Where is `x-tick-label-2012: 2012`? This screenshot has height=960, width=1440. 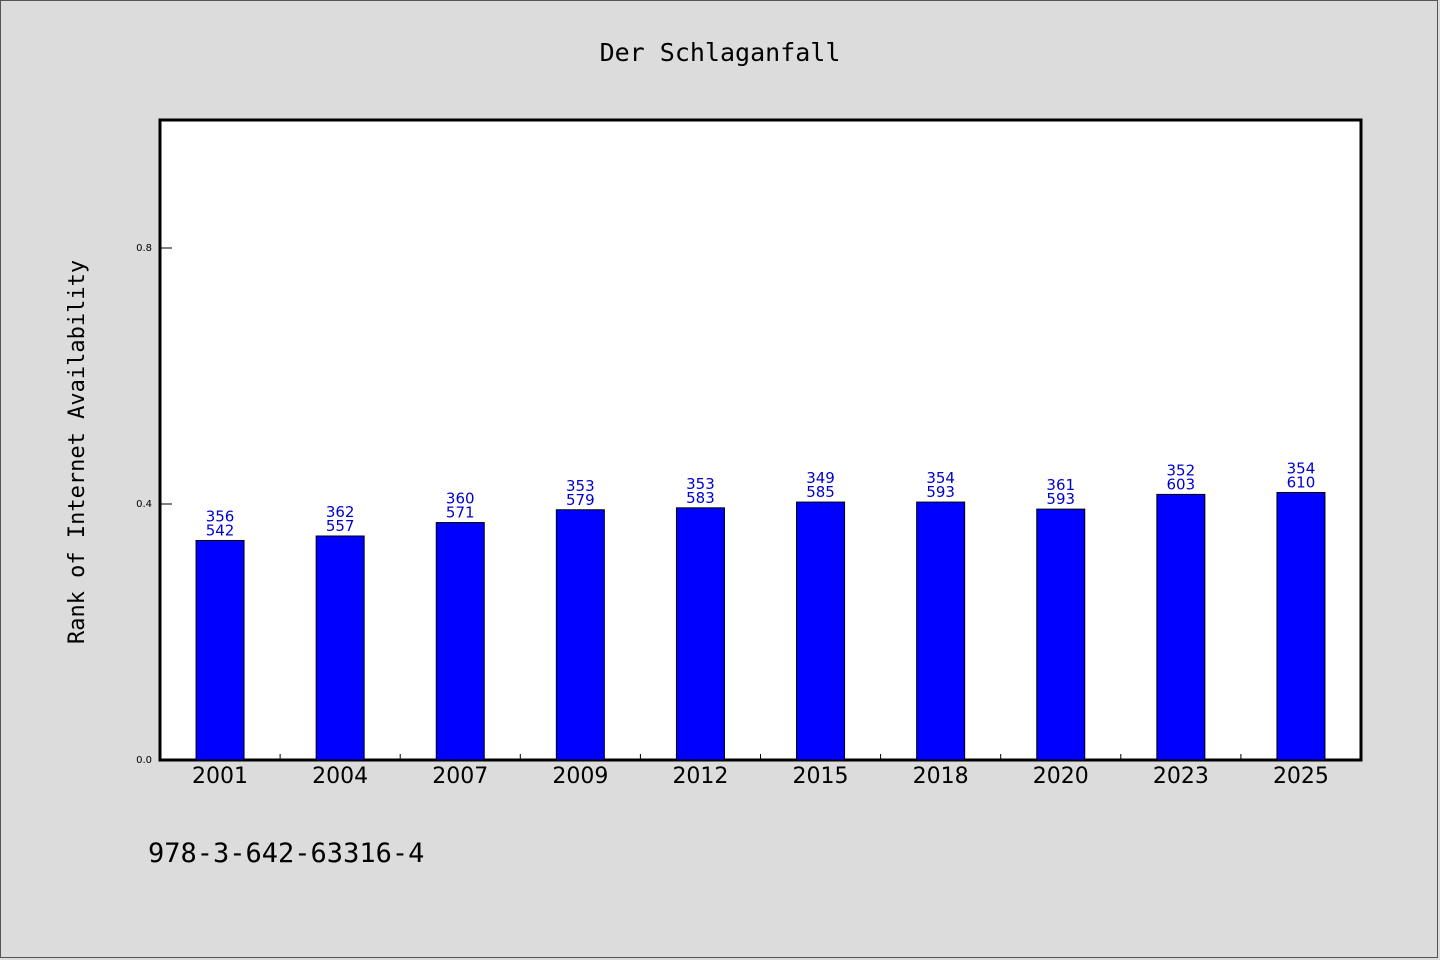 x-tick-label-2012: 2012 is located at coordinates (700, 776).